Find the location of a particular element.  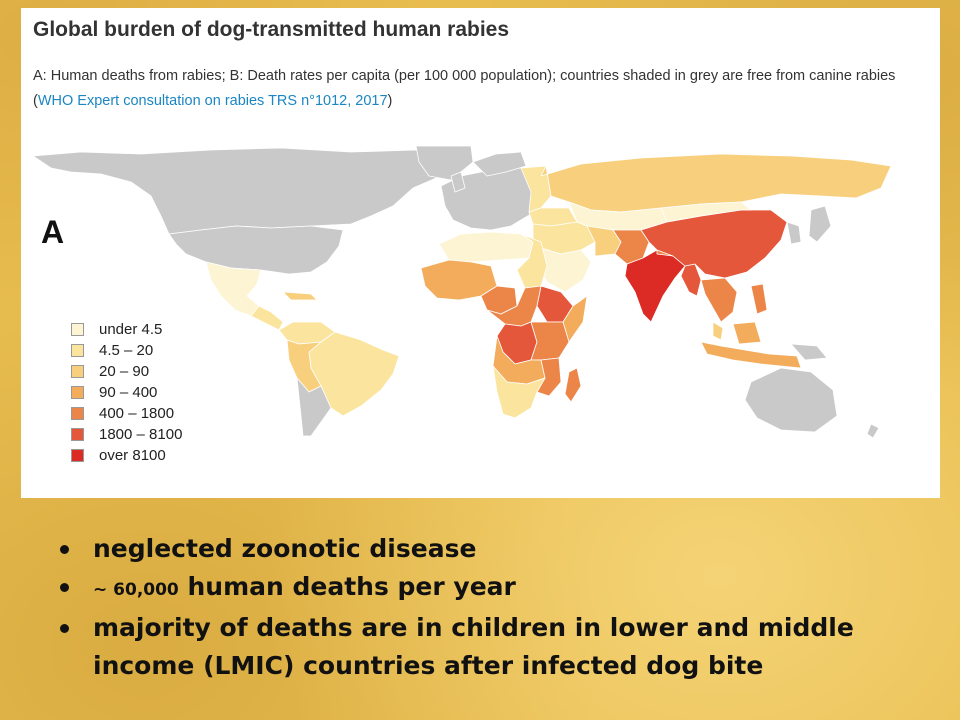

map-east-africa is located at coordinates (550, 341).